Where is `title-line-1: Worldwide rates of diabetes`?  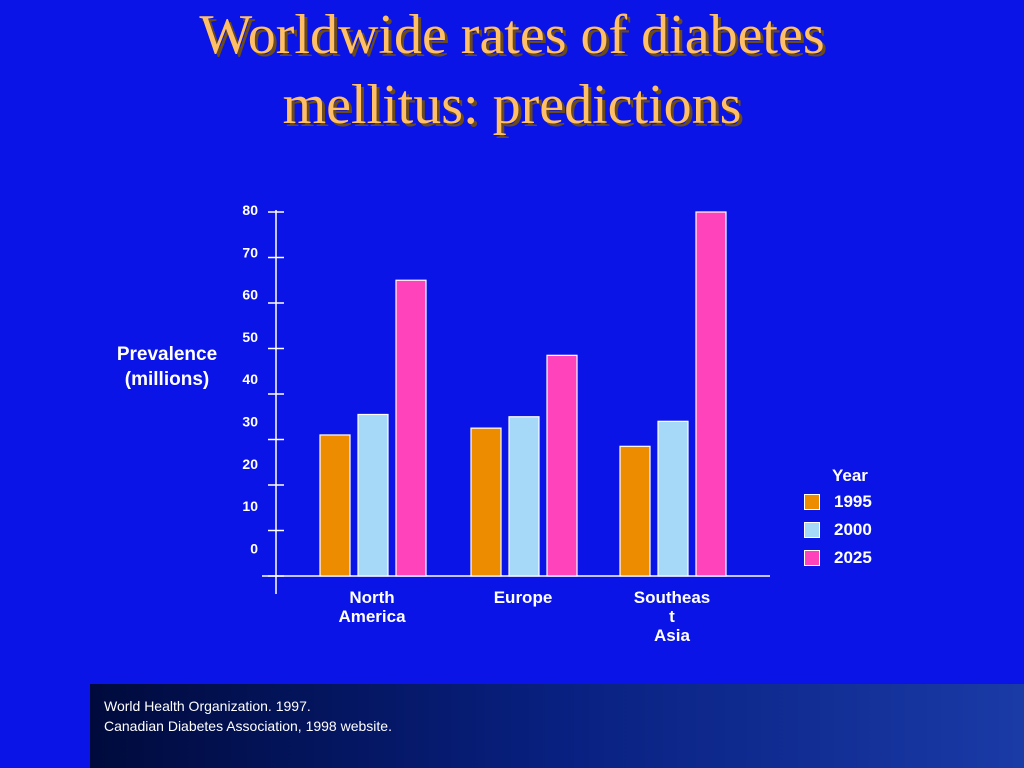
title-line-1: Worldwide rates of diabetes is located at coordinates (512, 35).